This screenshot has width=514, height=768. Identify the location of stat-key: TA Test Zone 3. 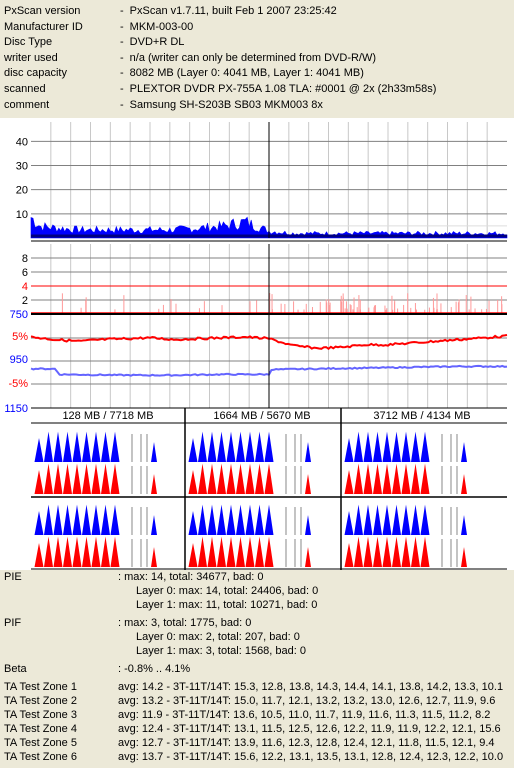
(40, 715).